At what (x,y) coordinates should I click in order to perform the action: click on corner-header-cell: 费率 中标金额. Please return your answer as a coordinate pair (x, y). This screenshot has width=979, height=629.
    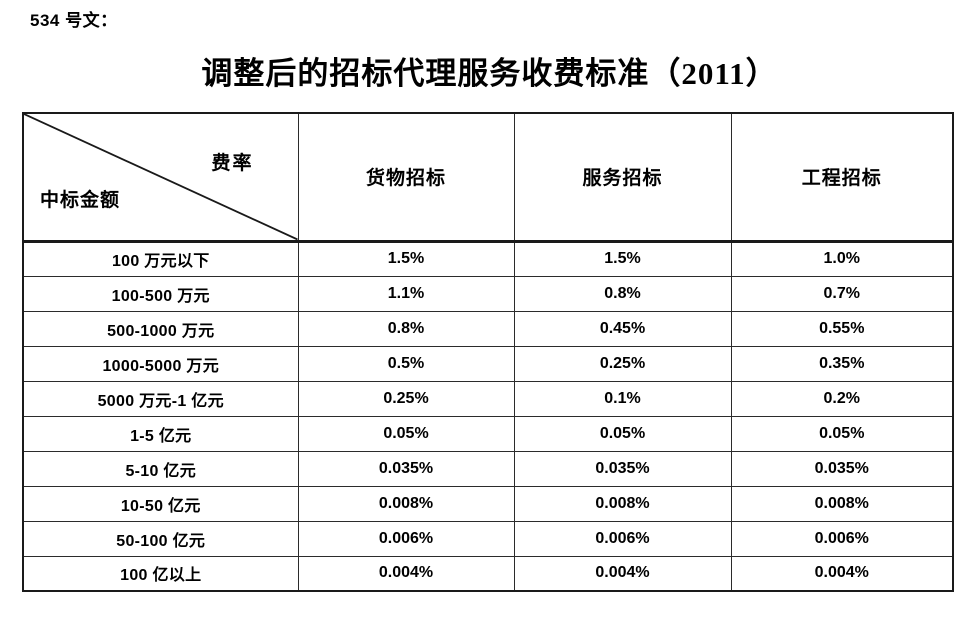
    Looking at the image, I should click on (160, 177).